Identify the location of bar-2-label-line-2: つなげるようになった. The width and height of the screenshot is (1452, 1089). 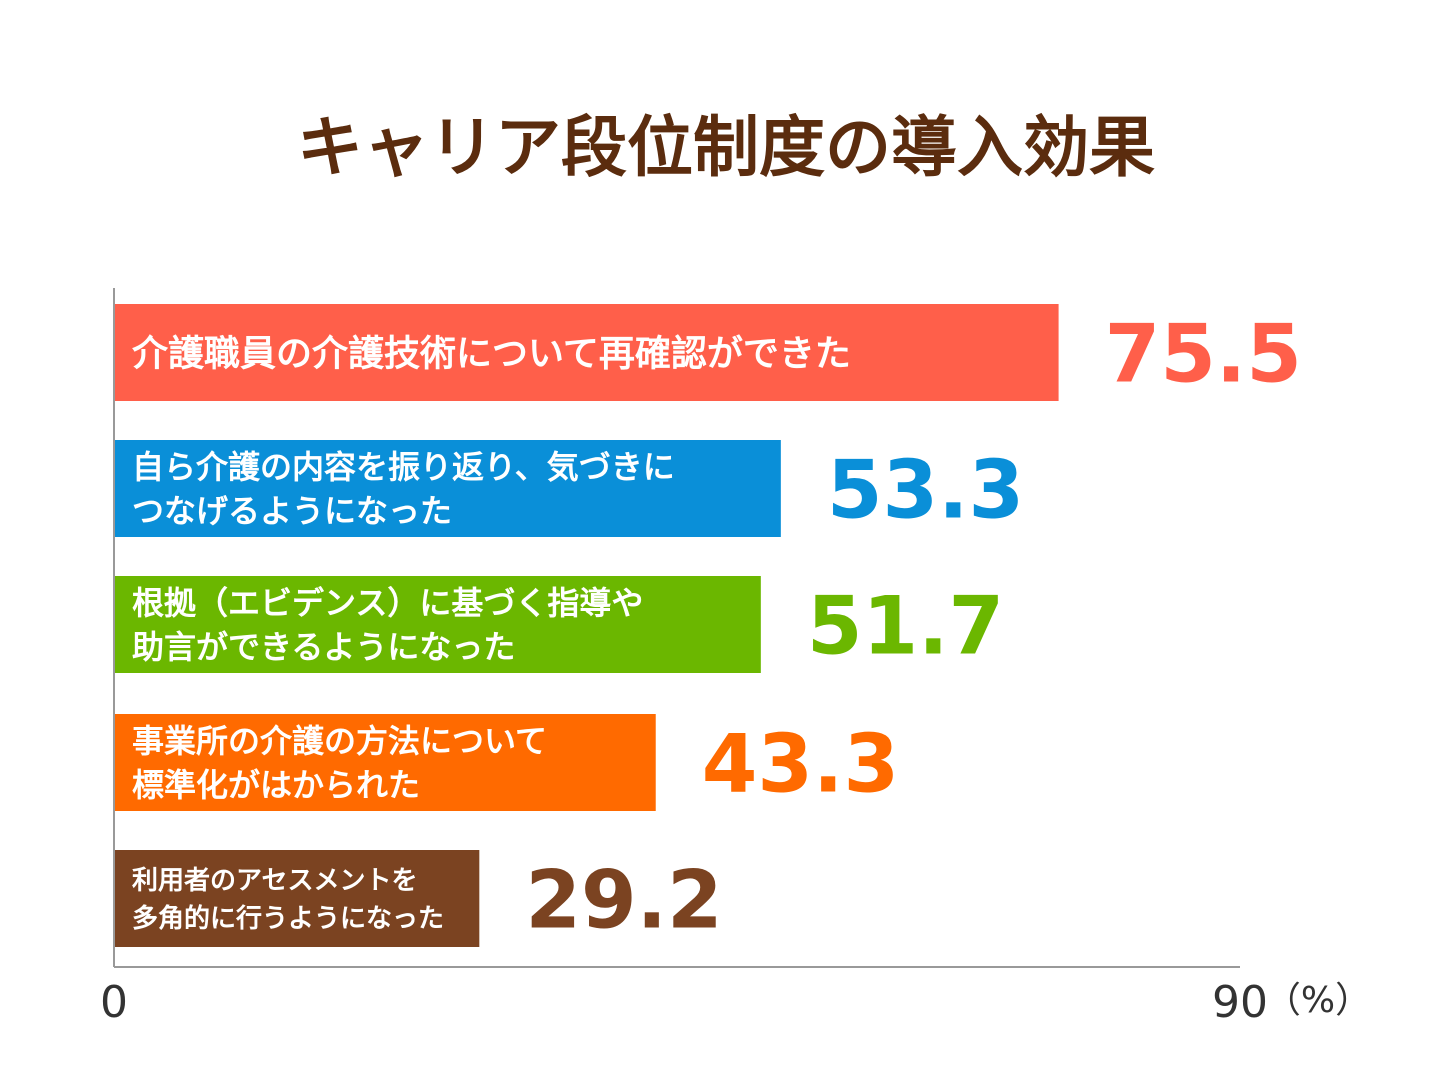
(292, 511).